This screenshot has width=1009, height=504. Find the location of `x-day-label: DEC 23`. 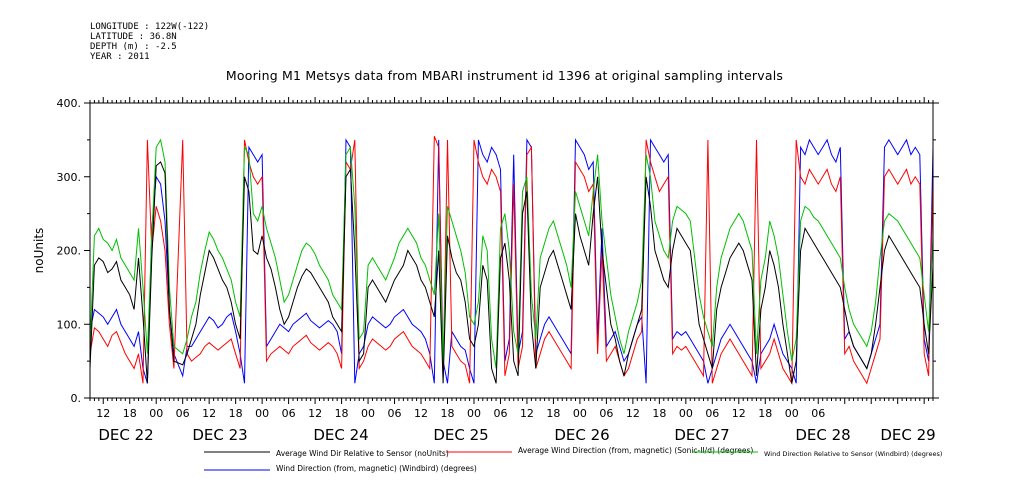

x-day-label: DEC 23 is located at coordinates (219, 435).